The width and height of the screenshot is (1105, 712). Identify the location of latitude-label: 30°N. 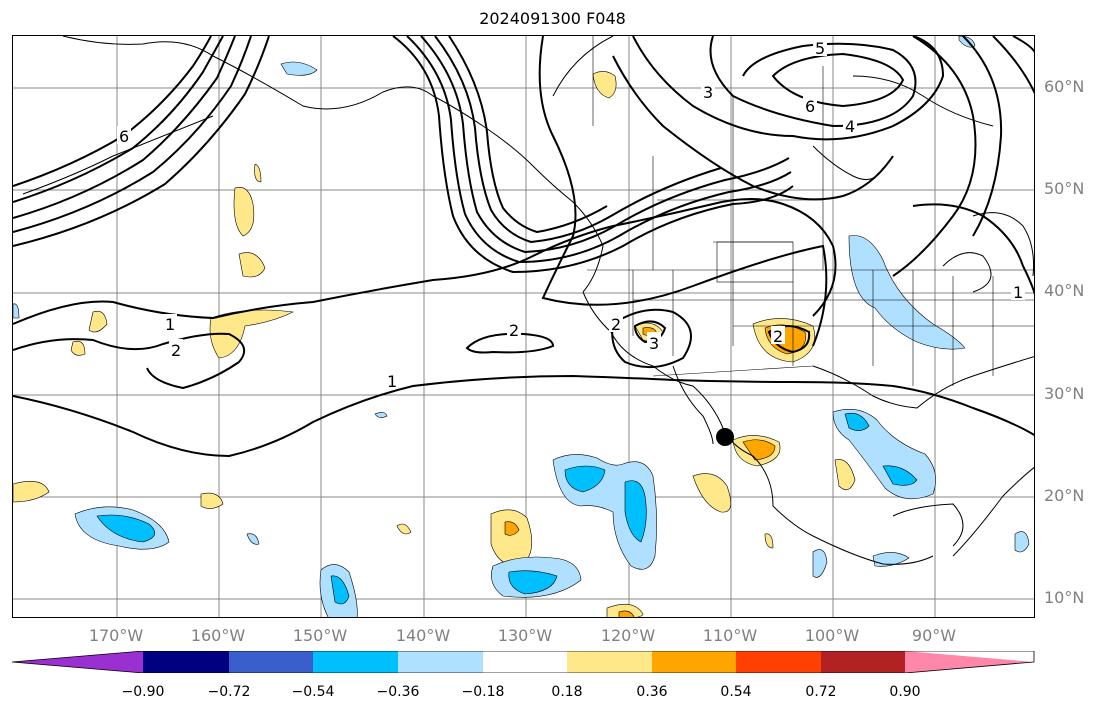
(1064, 393).